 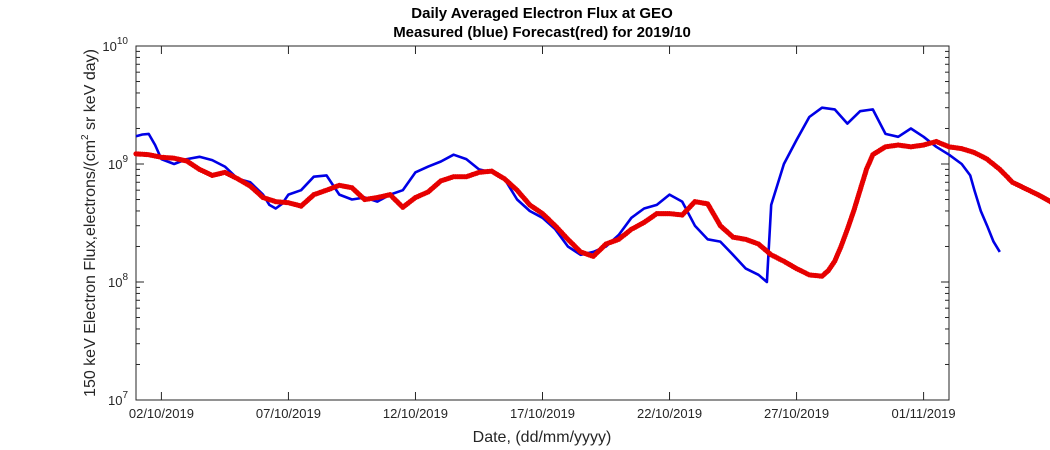 What do you see at coordinates (542, 413) in the screenshot?
I see `x-tick-label: 17/10/2019` at bounding box center [542, 413].